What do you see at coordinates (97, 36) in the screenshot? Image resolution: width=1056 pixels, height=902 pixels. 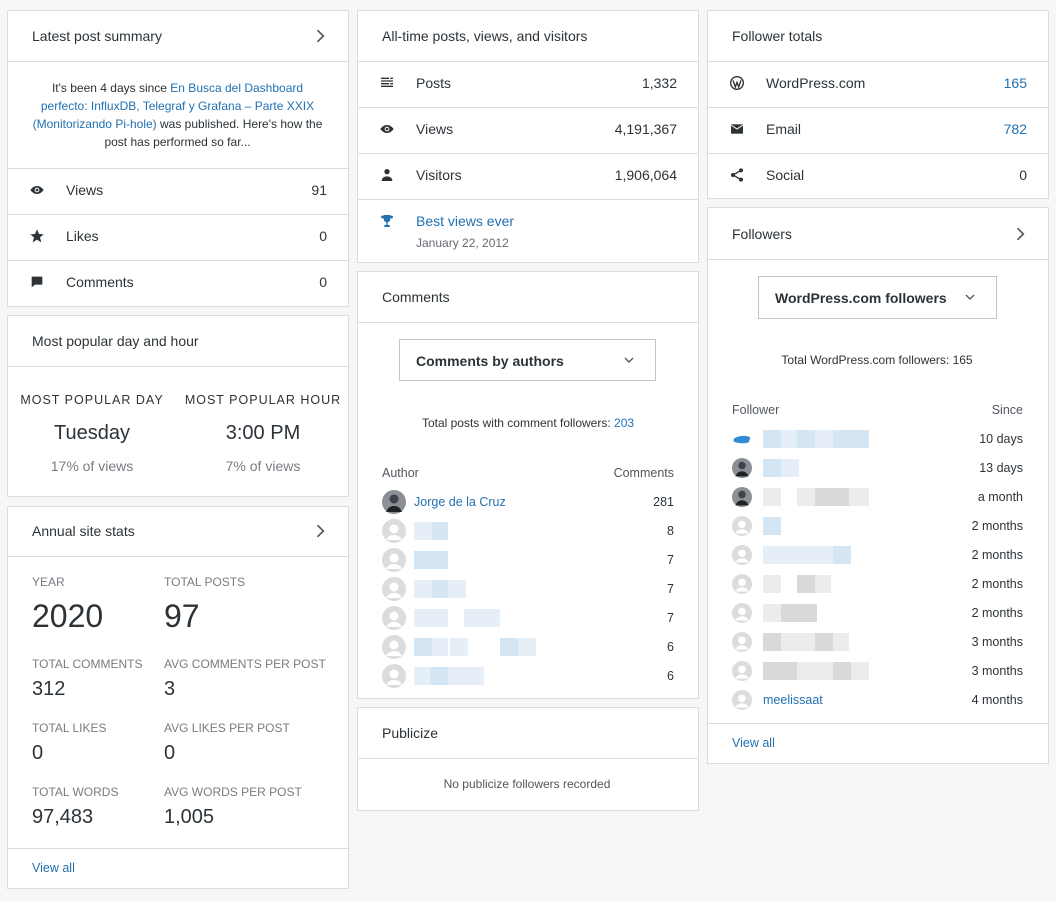 I see `card-title: Latest post summary` at bounding box center [97, 36].